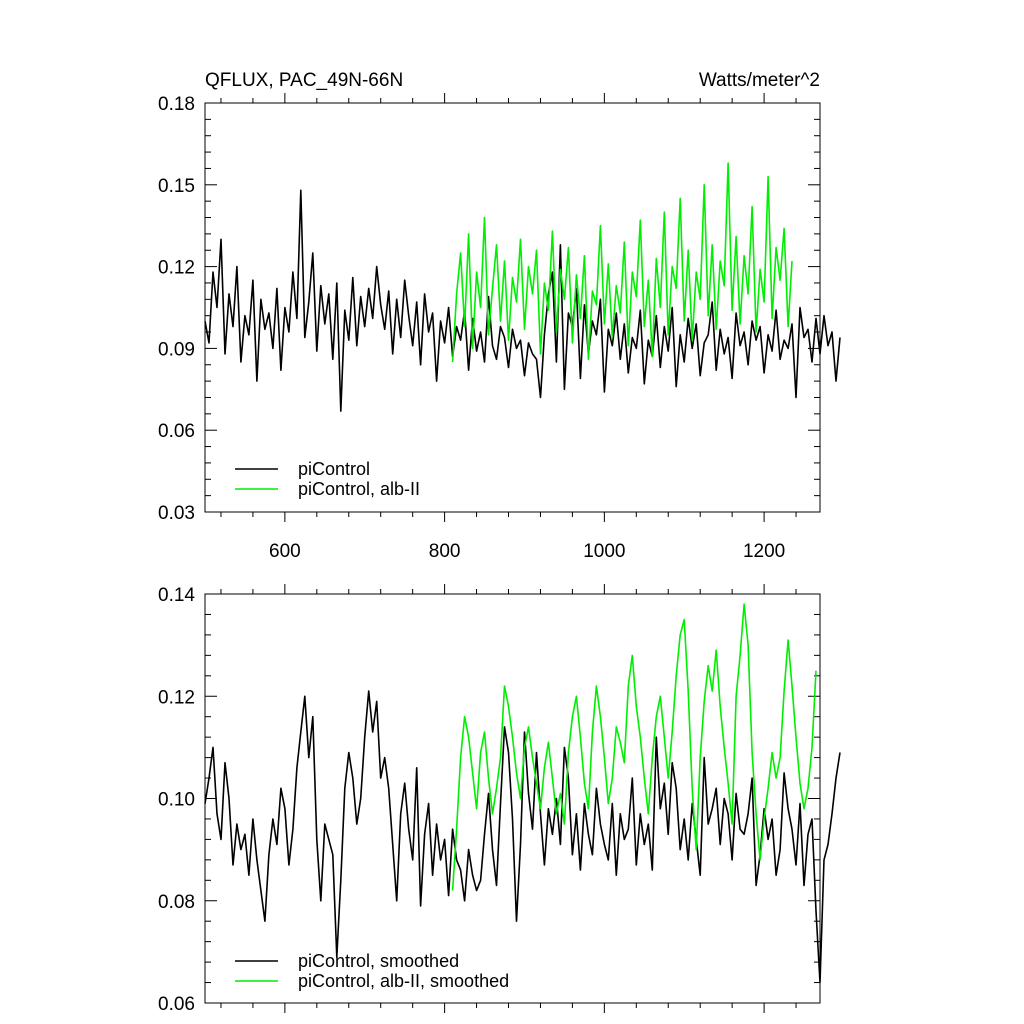 The width and height of the screenshot is (1024, 1024). I want to click on y-tick-label: 0.10, so click(176, 800).